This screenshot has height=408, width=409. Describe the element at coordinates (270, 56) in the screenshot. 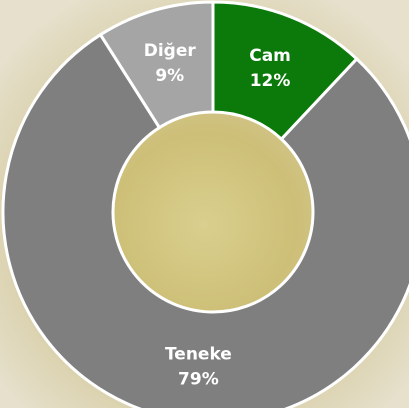

I see `segment-label: Cam` at that location.